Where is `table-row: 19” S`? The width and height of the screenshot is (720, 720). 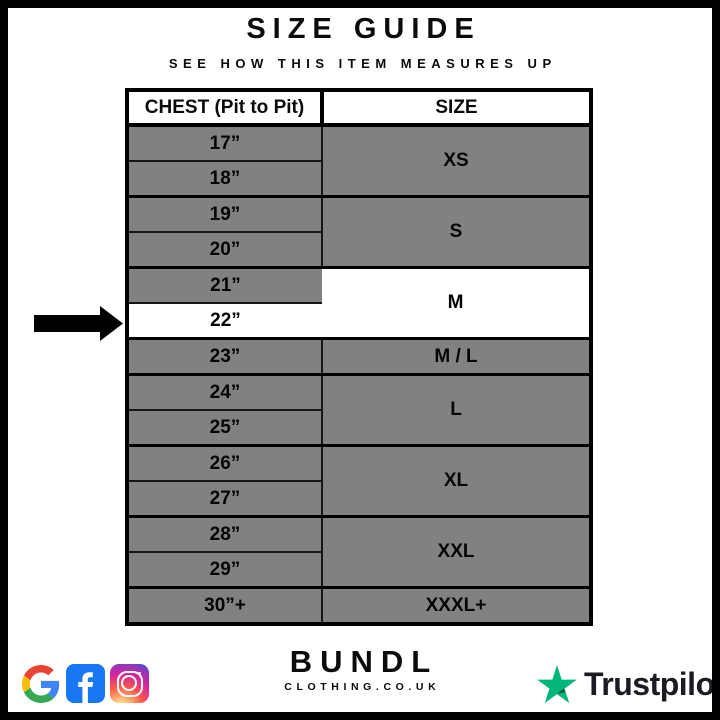
table-row: 19” S is located at coordinates (359, 232).